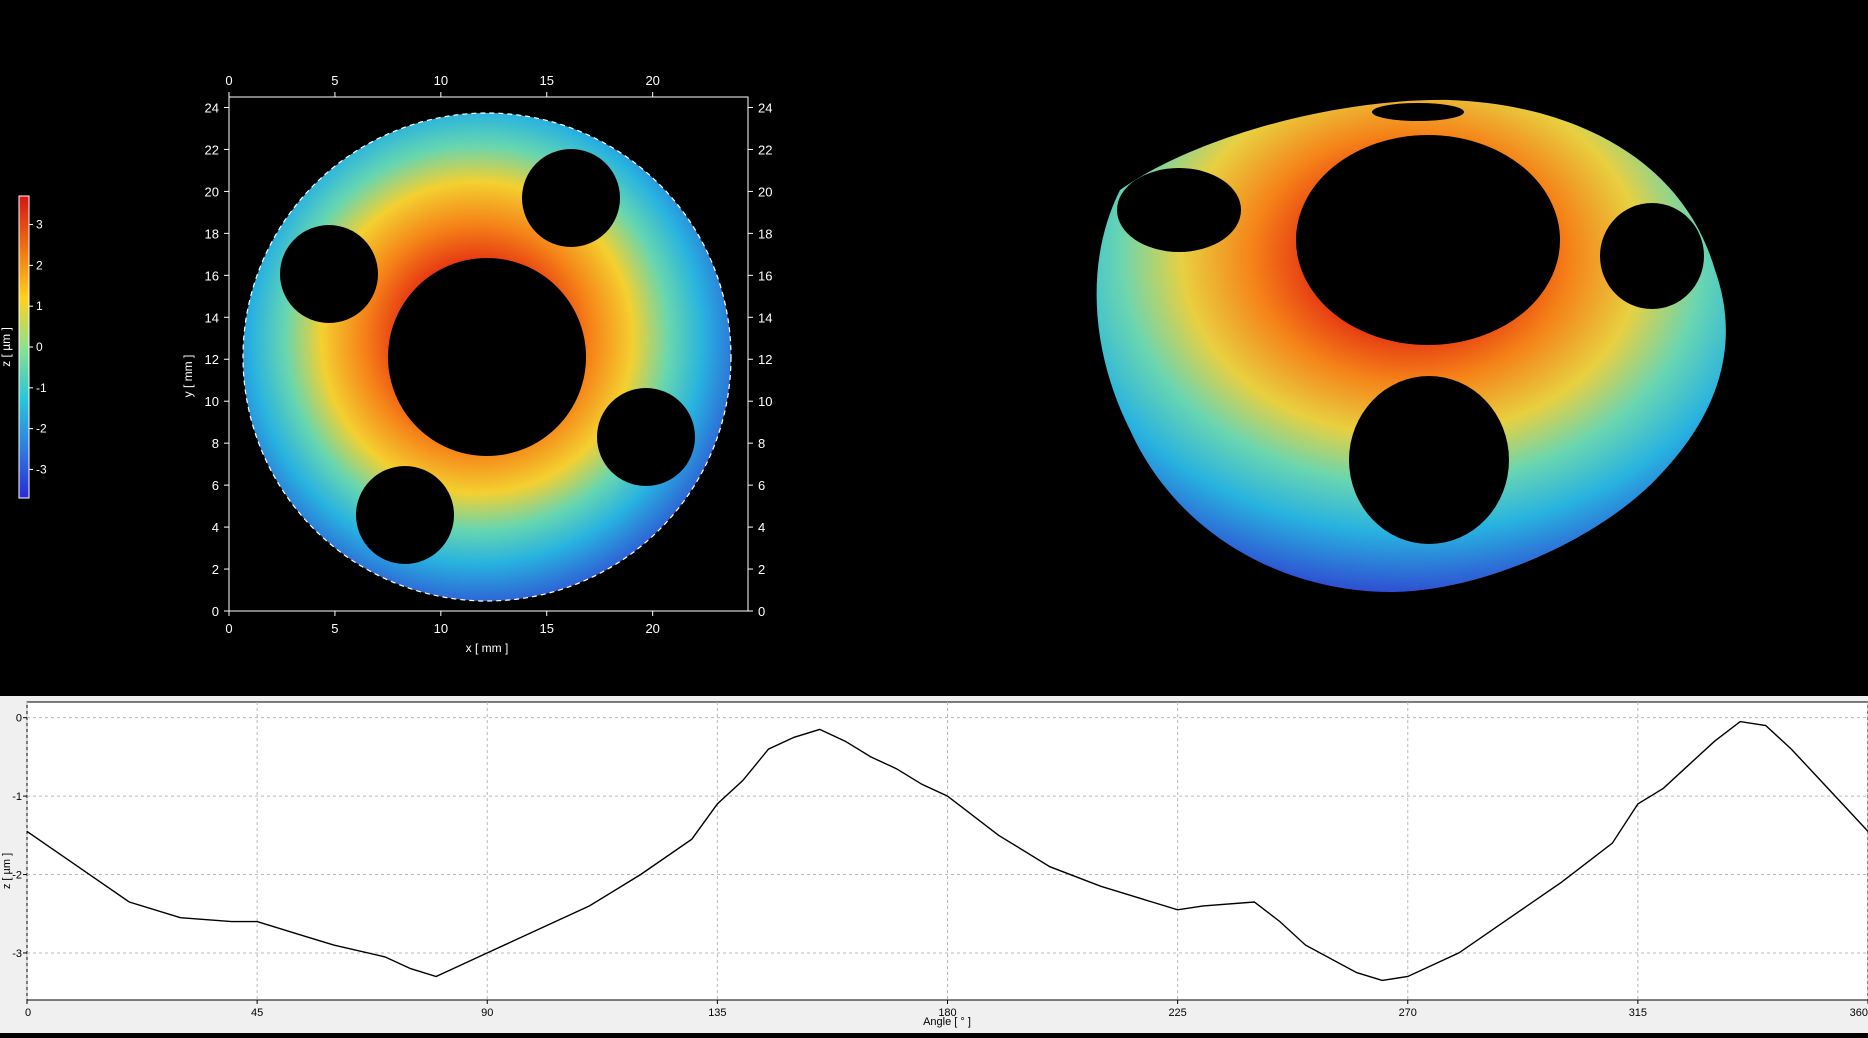  Describe the element at coordinates (1652, 256) in the screenshot. I see `hole-right-3d` at that location.